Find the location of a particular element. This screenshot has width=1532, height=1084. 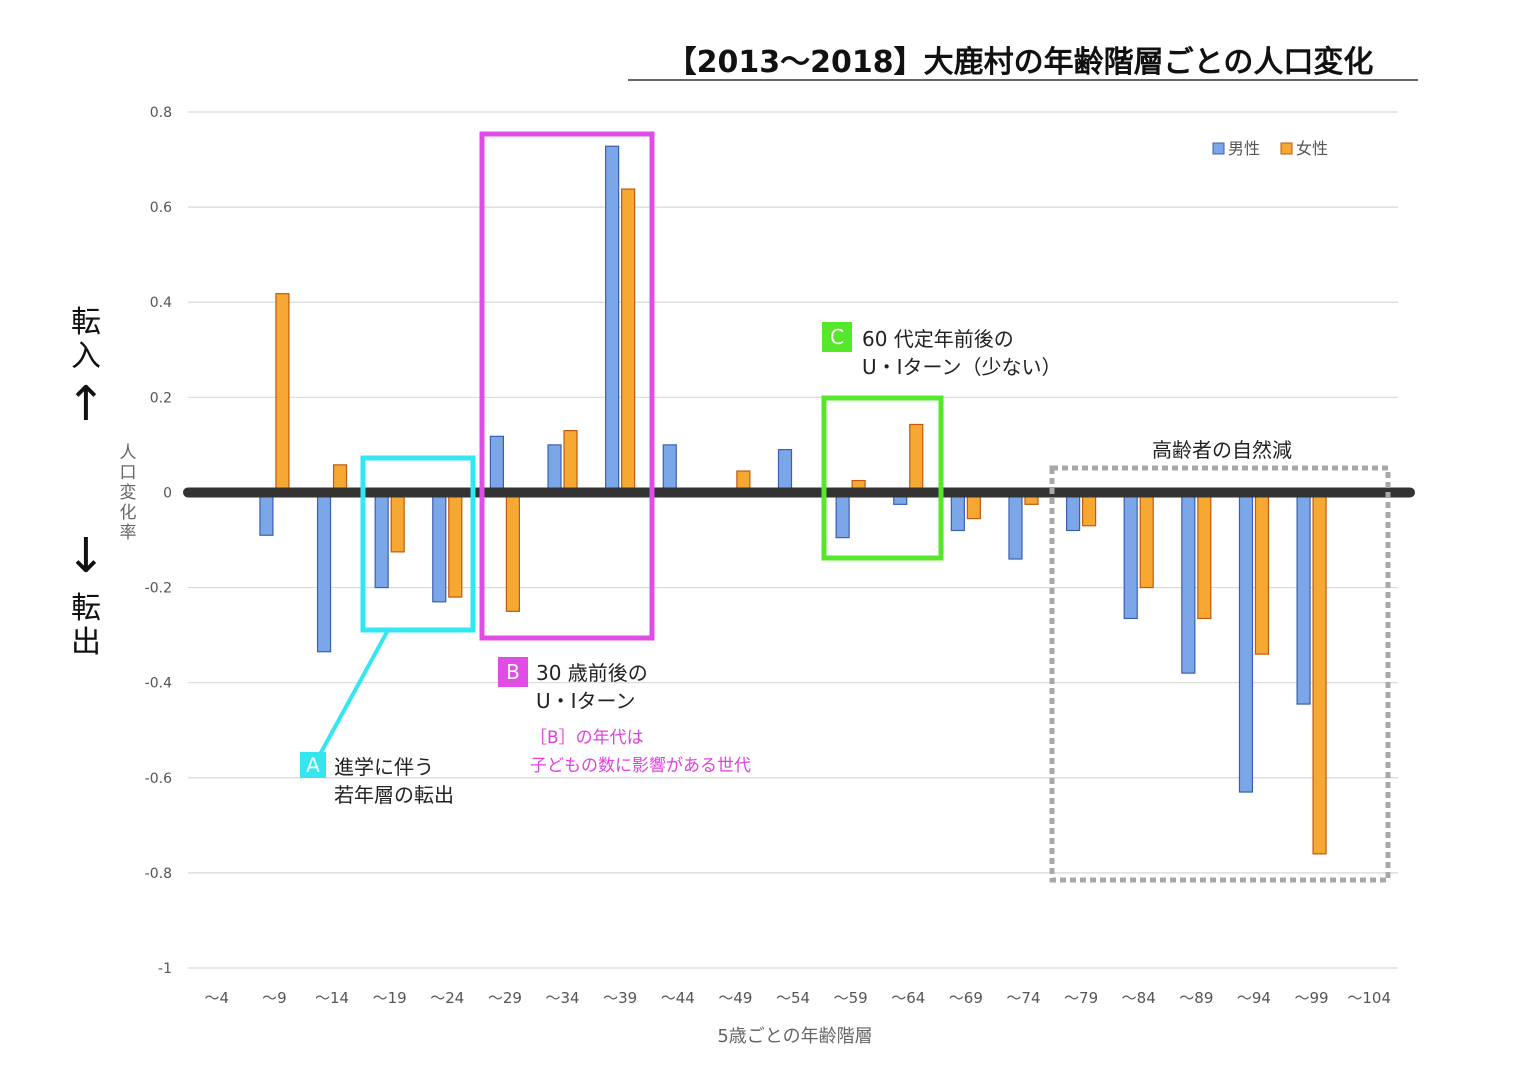

inflow-label: 転入 is located at coordinates (86, 339).